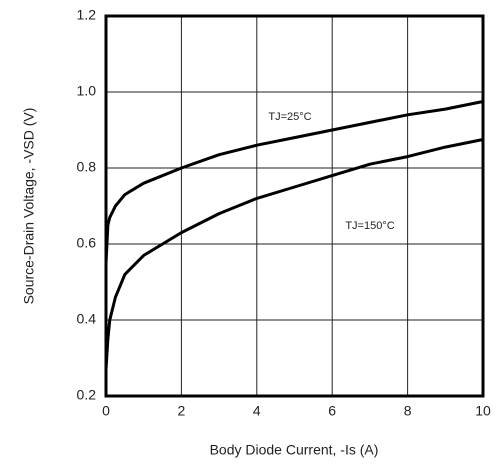  Describe the element at coordinates (87, 243) in the screenshot. I see `y-tick-label: 0.6` at that location.